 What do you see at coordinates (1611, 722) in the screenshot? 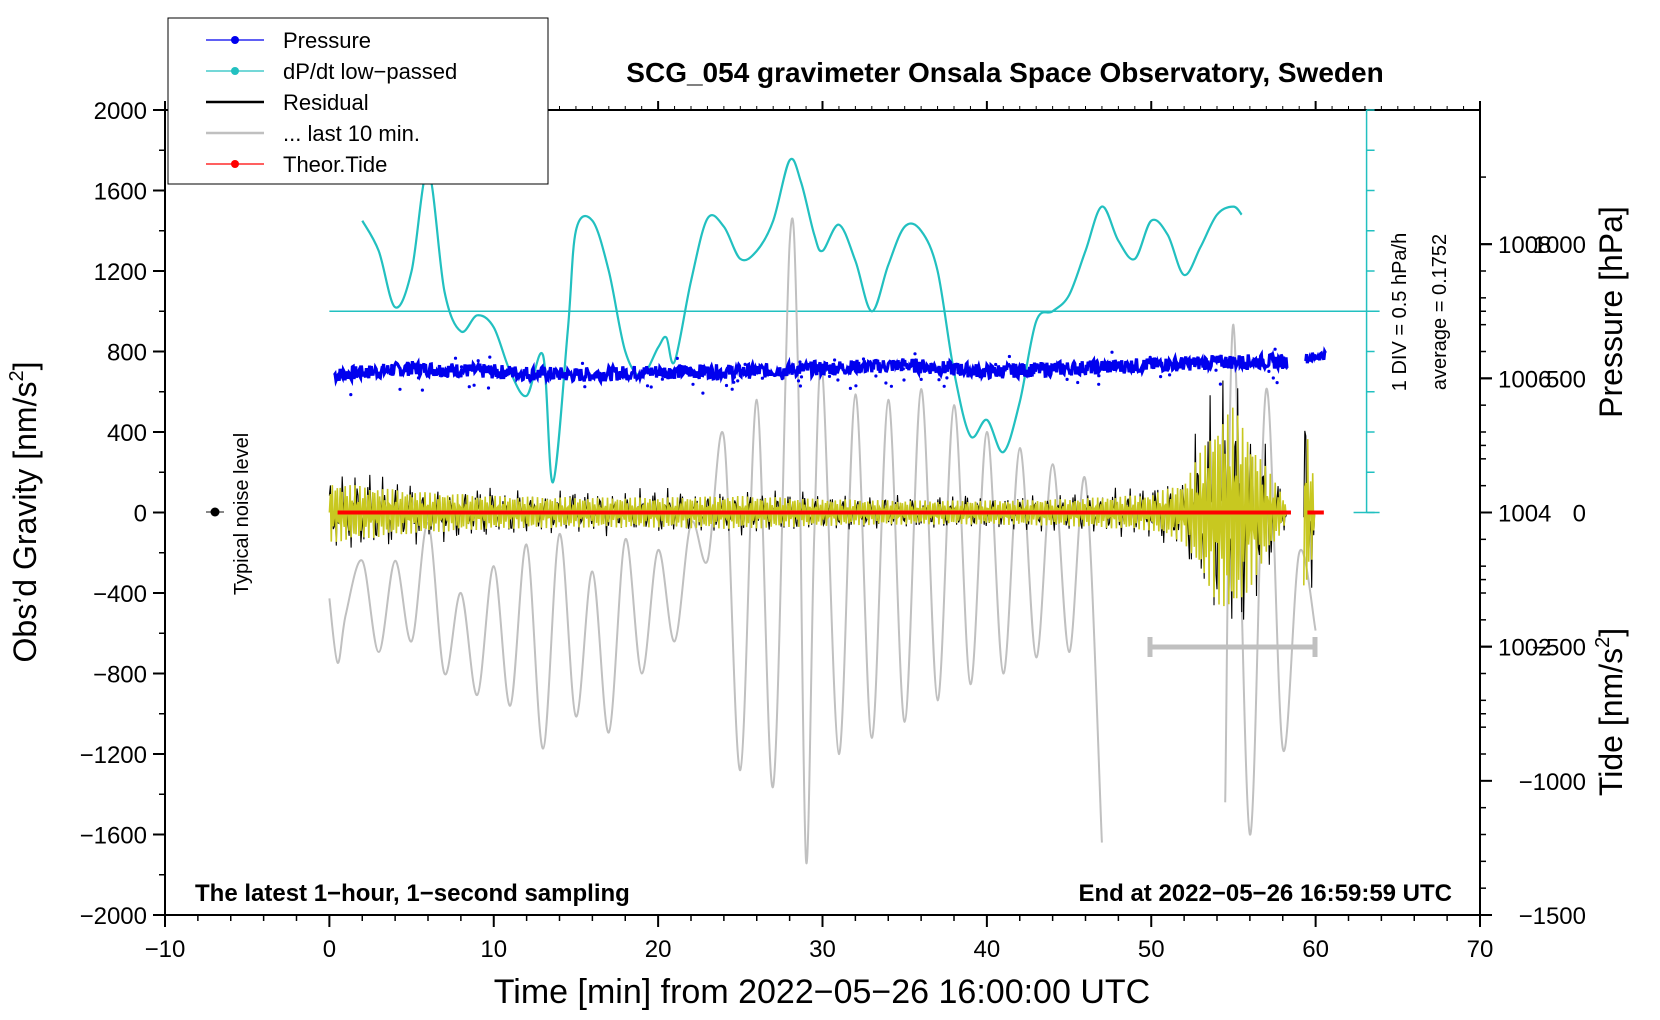
I see `tide-label-main: Tide [nm/s` at bounding box center [1611, 722].